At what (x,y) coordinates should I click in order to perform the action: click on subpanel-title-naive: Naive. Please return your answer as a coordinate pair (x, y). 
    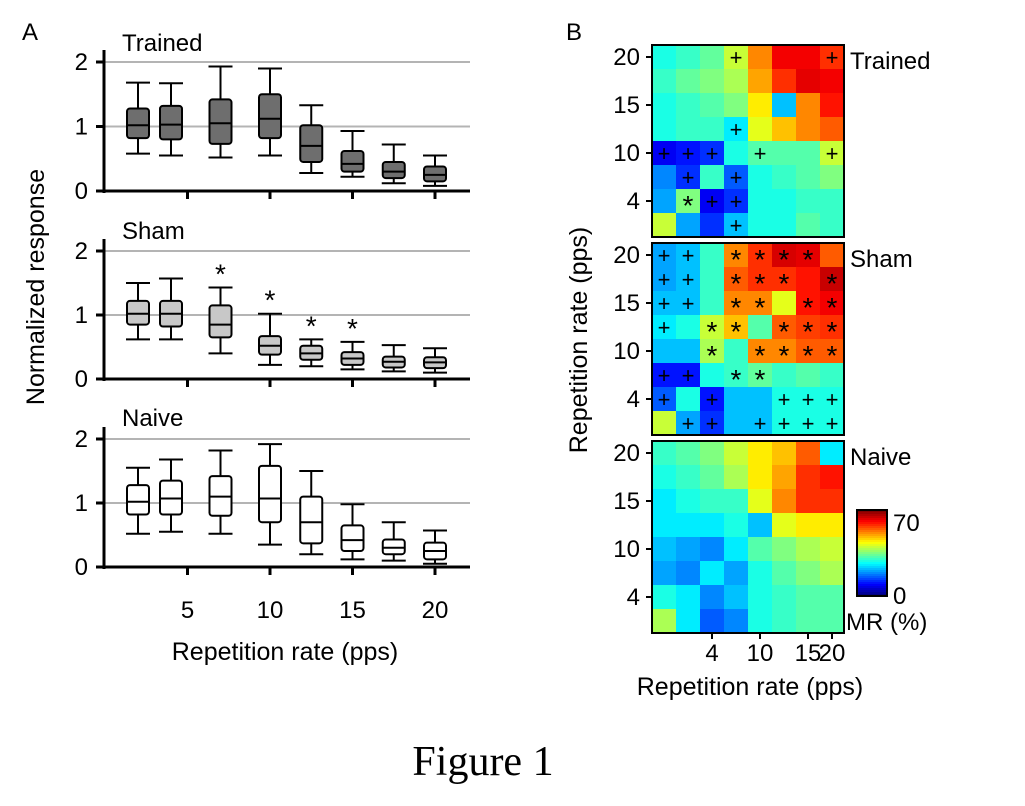
    Looking at the image, I should click on (152, 418).